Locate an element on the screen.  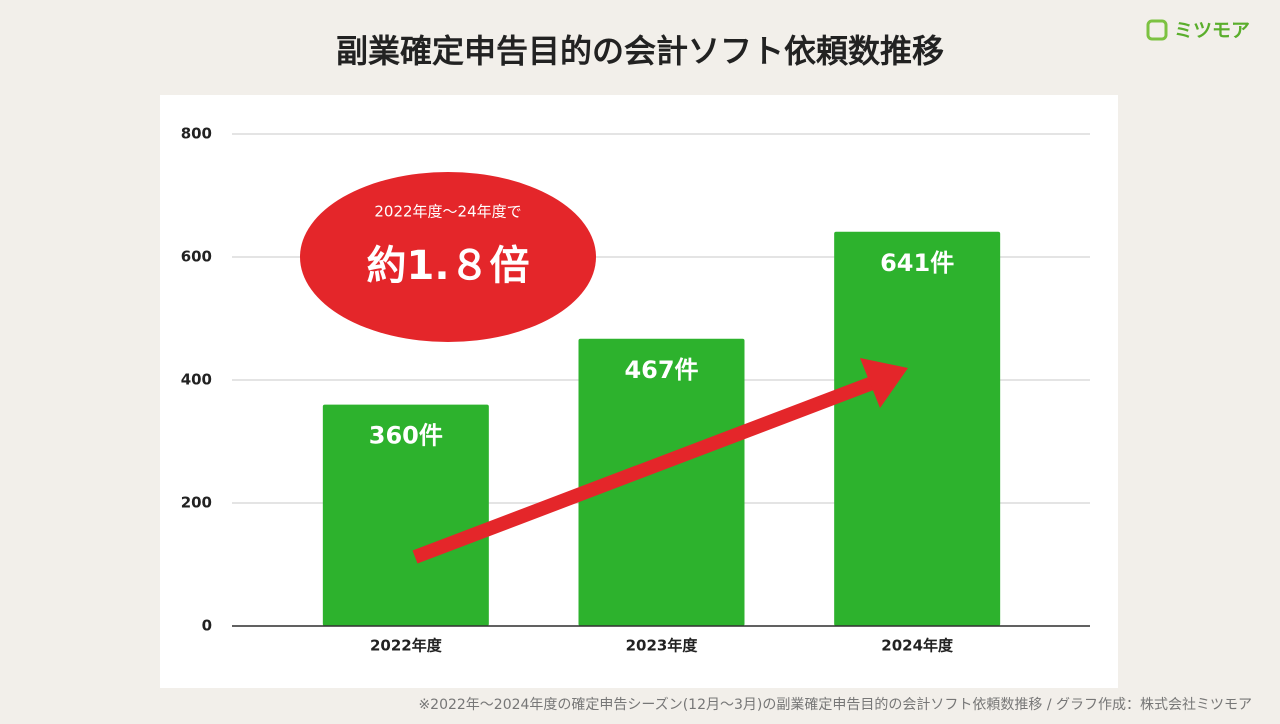
logo: ミツモア is located at coordinates (1198, 30).